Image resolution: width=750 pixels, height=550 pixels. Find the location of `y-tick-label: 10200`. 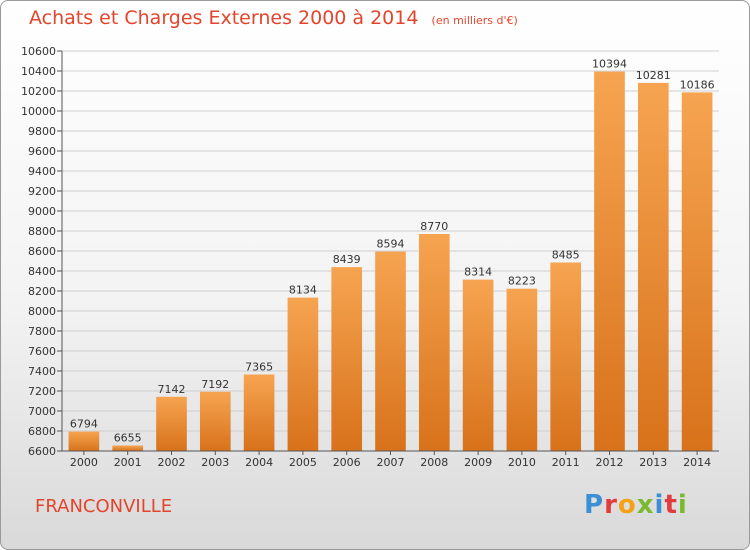

y-tick-label: 10200 is located at coordinates (38, 91).